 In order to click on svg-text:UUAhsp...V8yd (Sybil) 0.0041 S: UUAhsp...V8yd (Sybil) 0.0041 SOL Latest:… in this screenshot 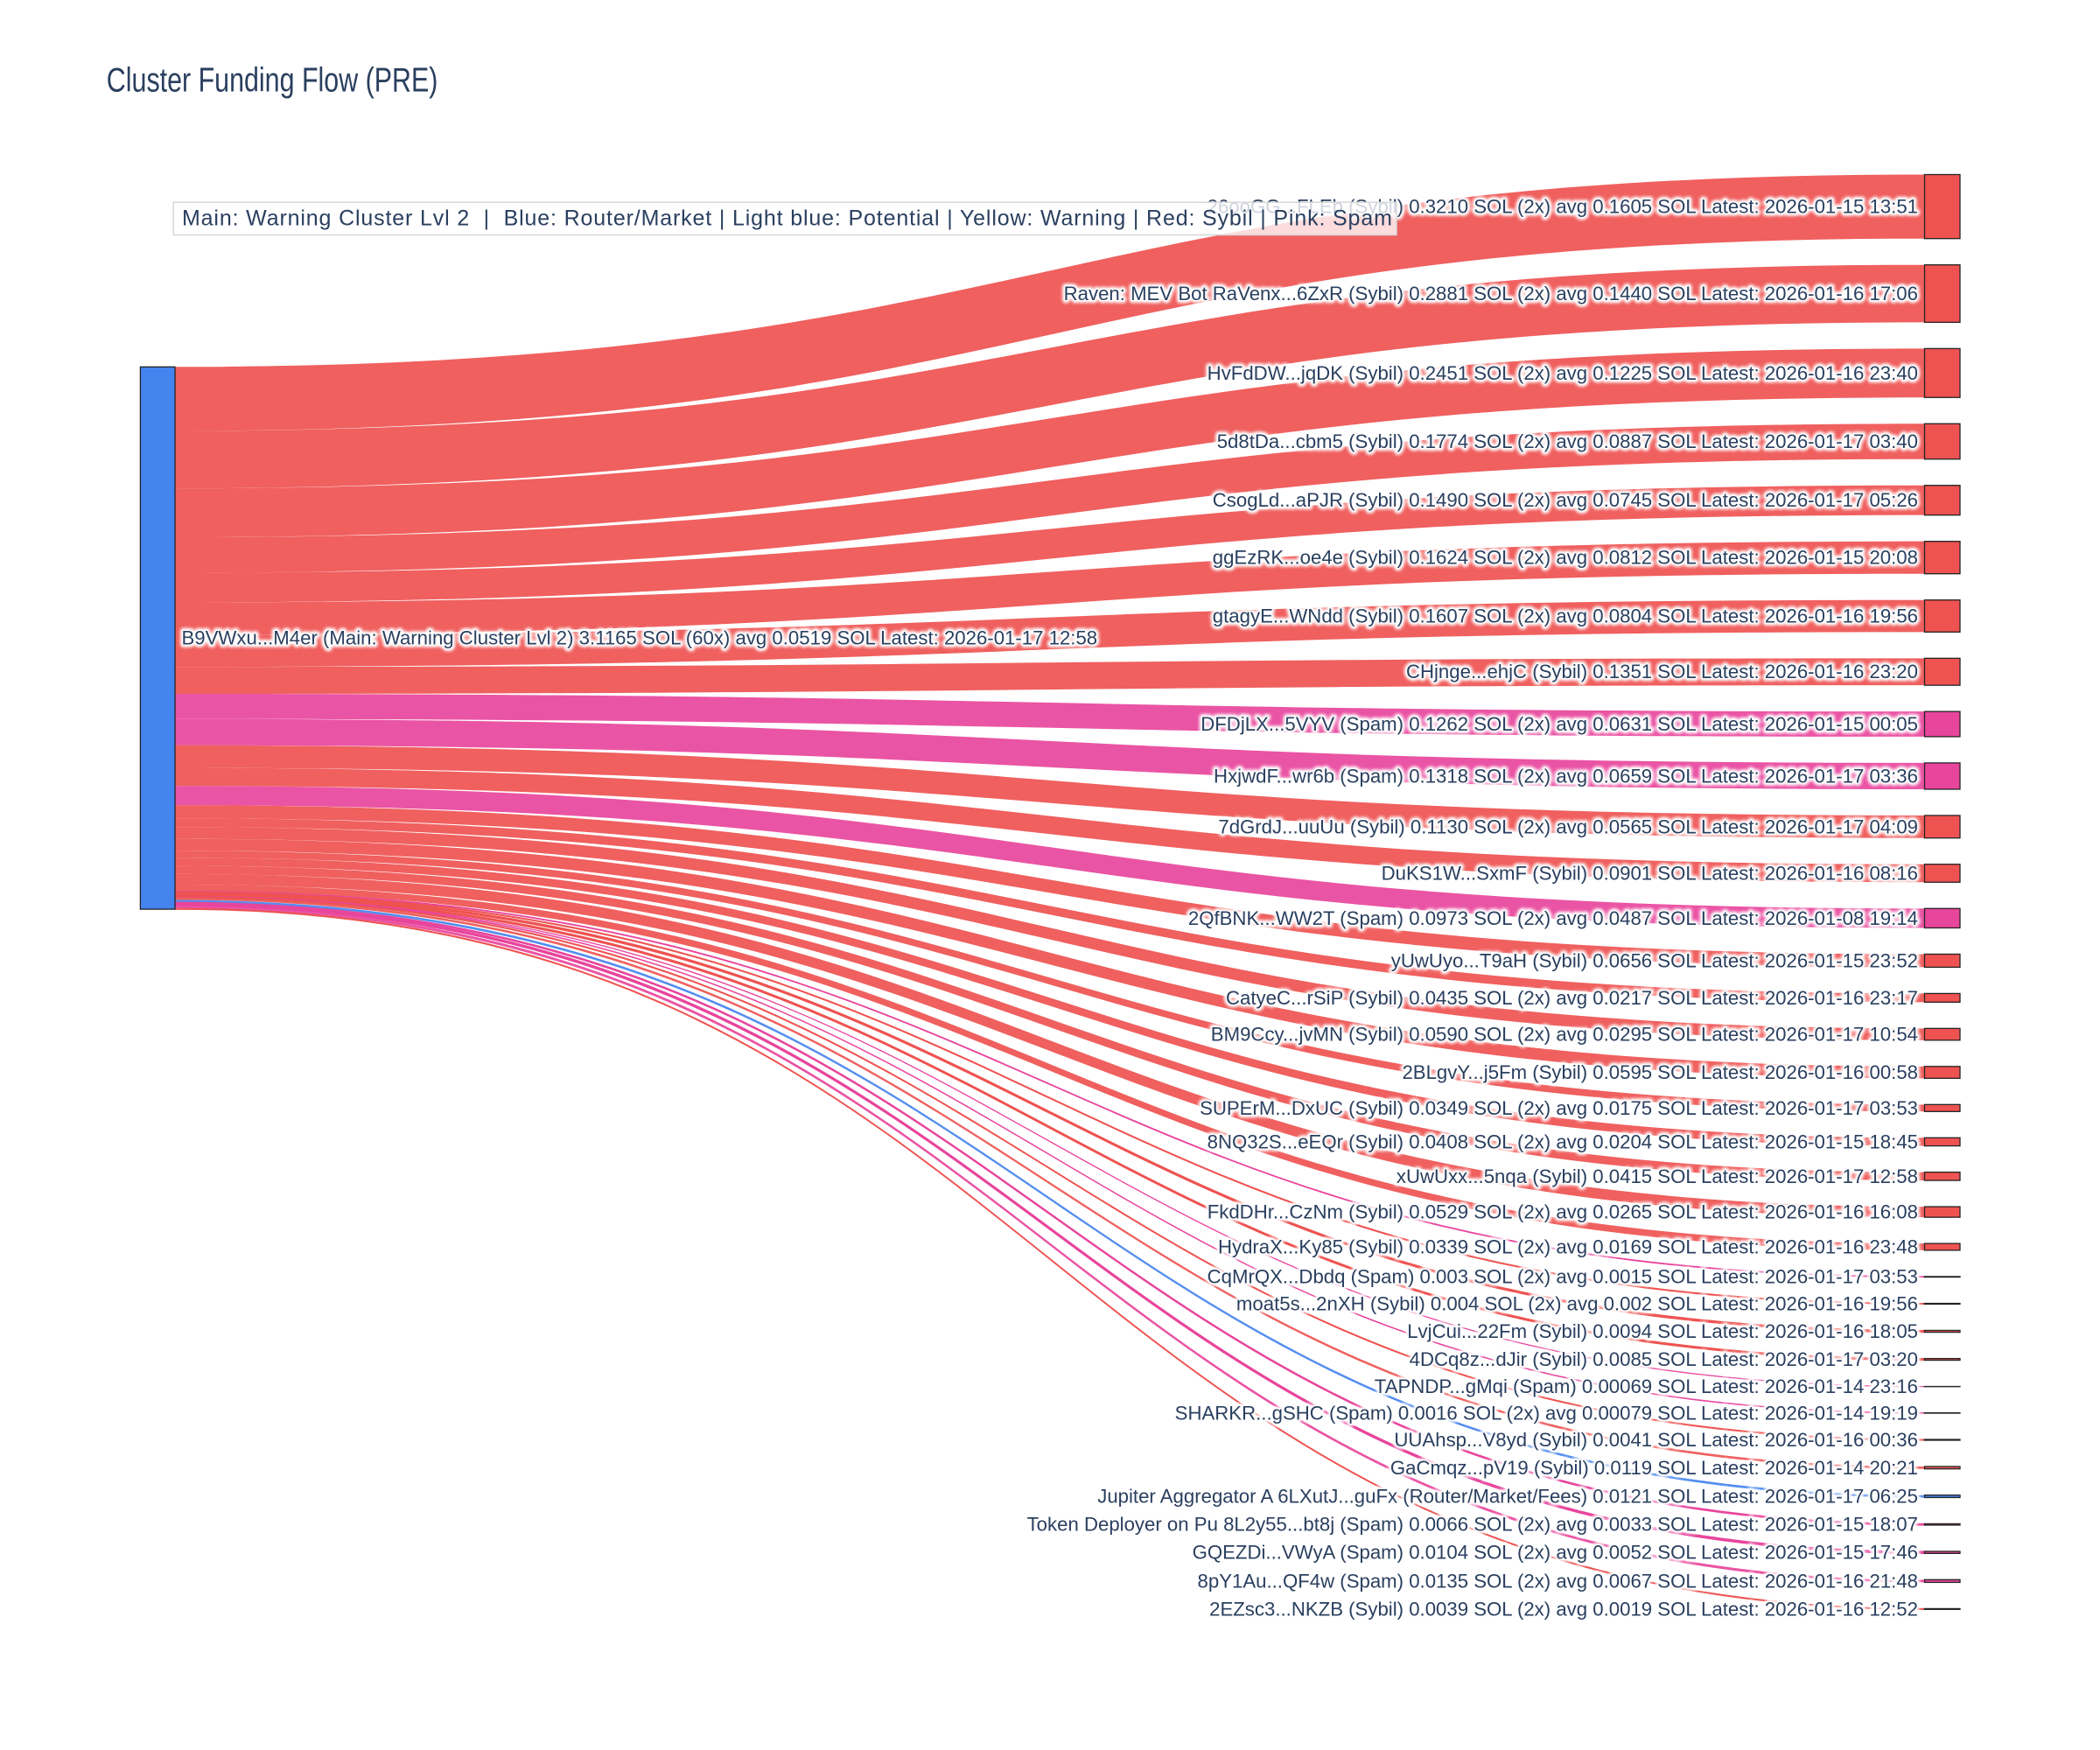, I will do `click(1656, 1440)`.